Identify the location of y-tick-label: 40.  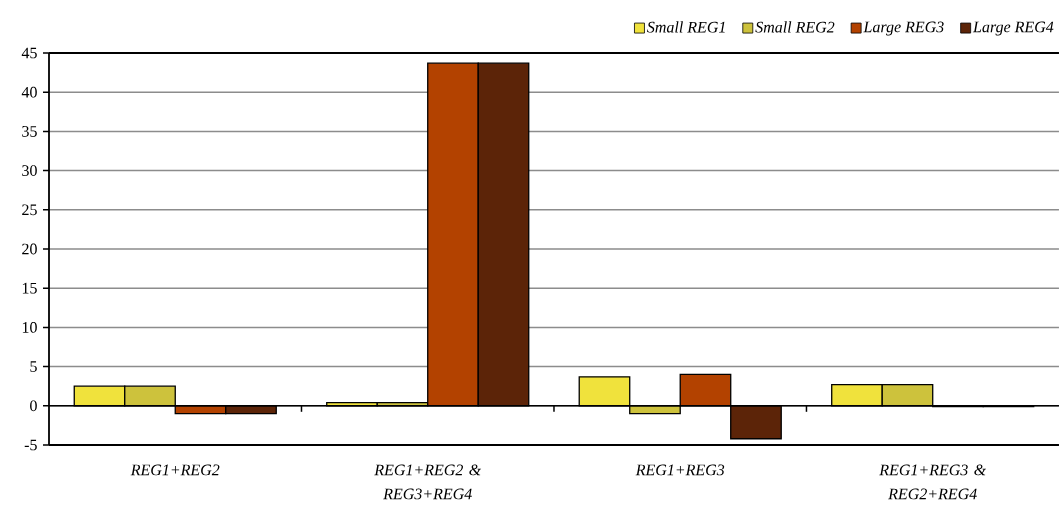
(29, 92).